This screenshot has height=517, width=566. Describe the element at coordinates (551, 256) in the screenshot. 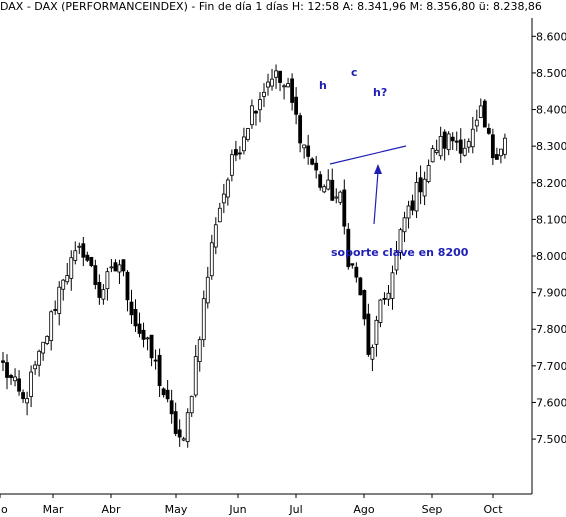

I see `y-tick-label: 8.000` at that location.